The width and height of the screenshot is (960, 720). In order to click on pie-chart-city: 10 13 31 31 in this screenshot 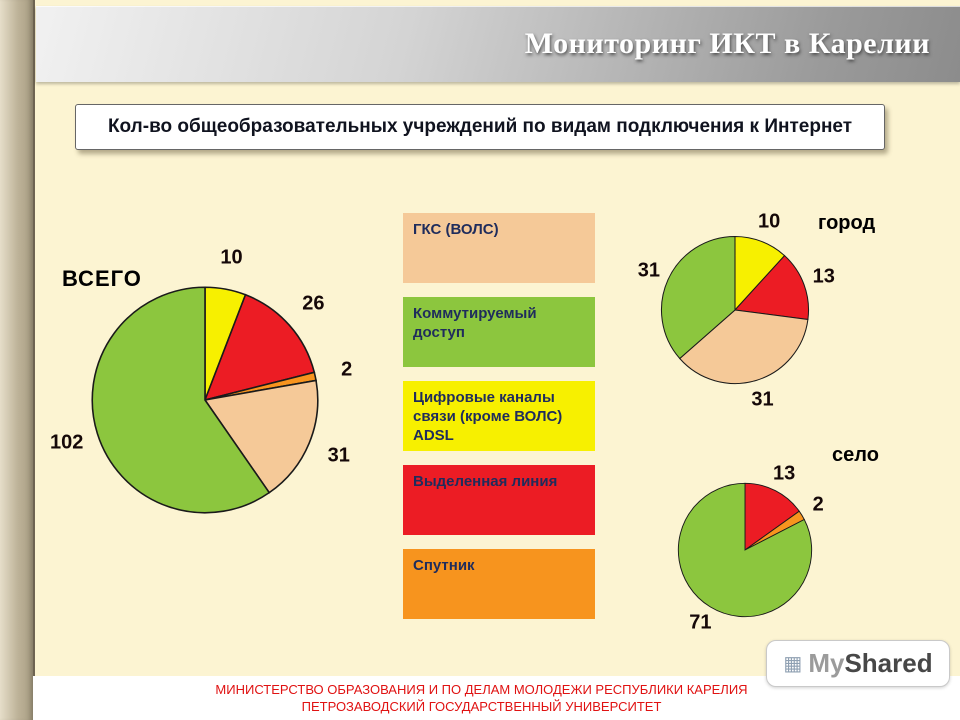, I will do `click(736, 310)`.